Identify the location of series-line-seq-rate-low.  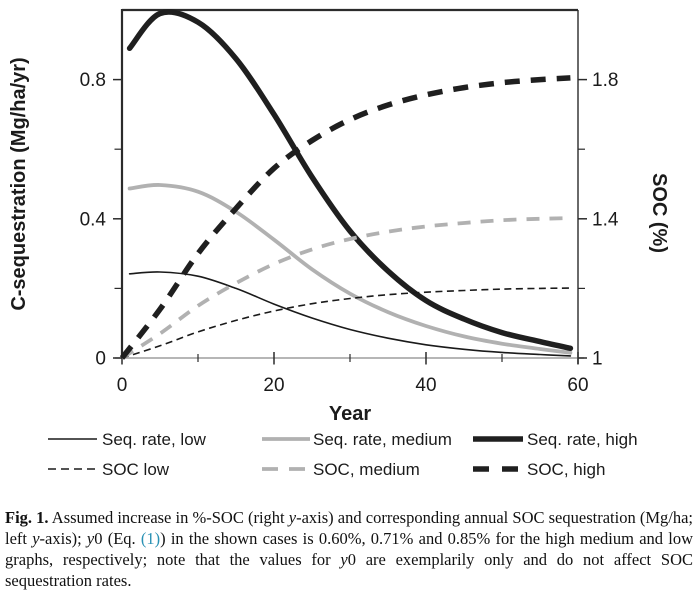
(350, 314).